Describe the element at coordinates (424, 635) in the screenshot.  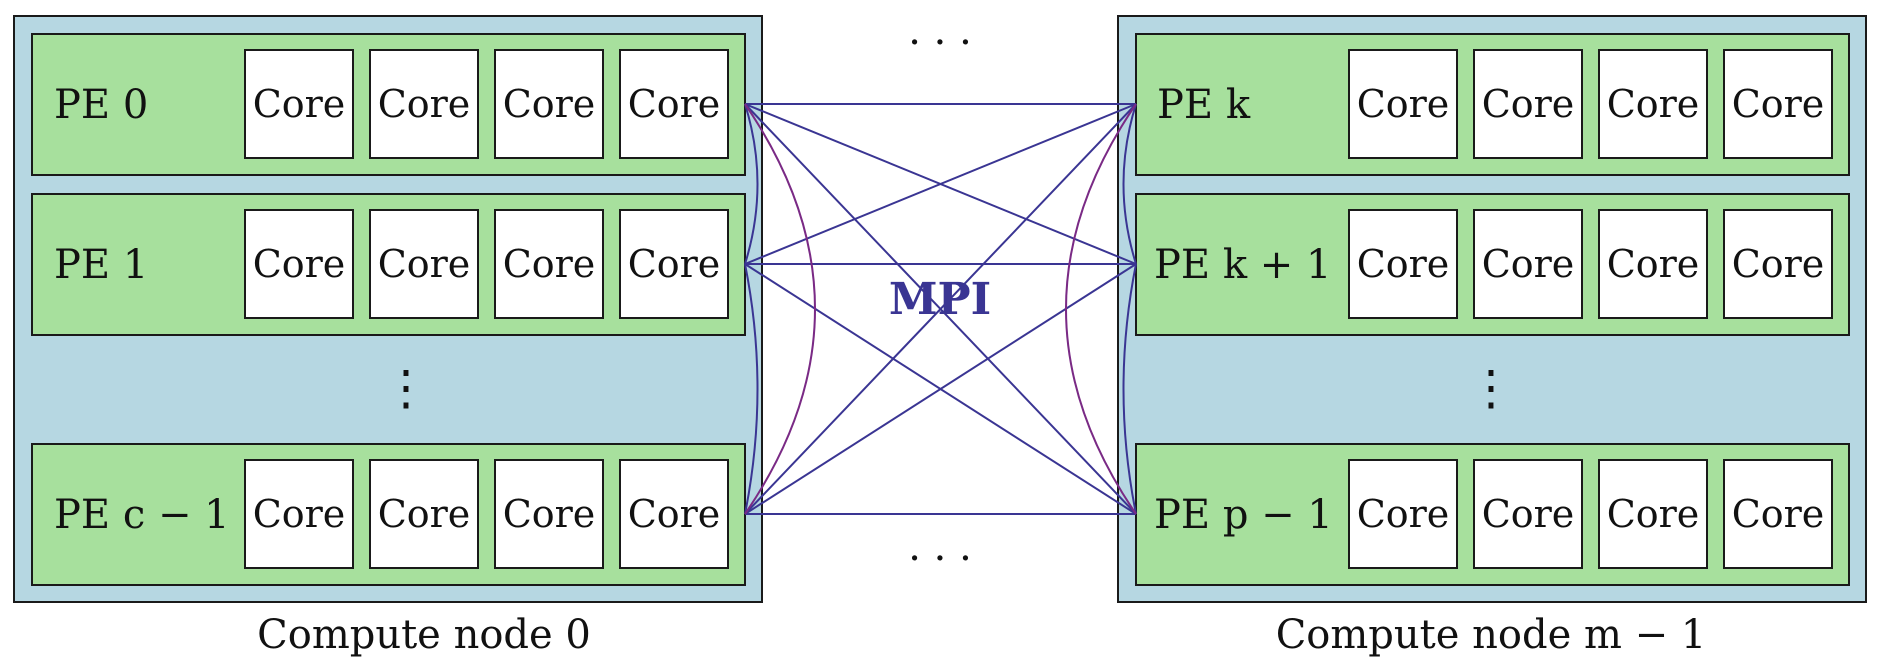
I see `compute-node-0-caption: Compute node 0` at that location.